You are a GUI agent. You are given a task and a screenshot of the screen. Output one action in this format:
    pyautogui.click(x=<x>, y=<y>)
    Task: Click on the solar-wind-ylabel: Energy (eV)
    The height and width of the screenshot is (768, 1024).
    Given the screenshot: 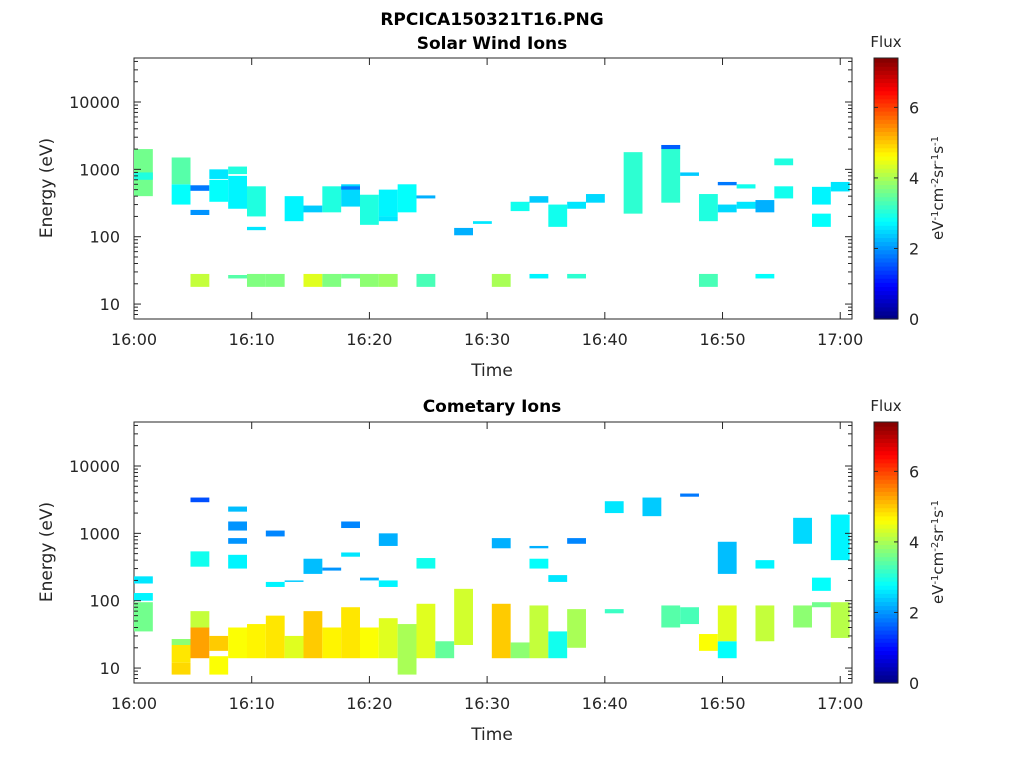 What is the action you would take?
    pyautogui.click(x=47, y=188)
    